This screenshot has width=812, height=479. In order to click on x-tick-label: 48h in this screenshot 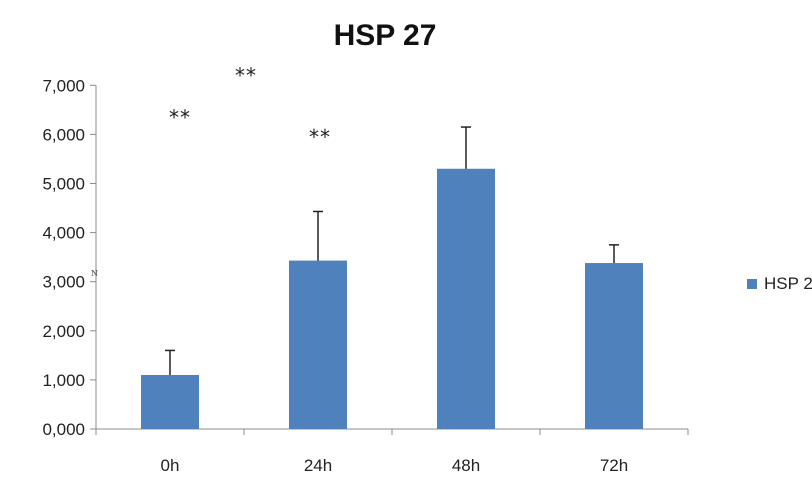, I will do `click(466, 465)`.